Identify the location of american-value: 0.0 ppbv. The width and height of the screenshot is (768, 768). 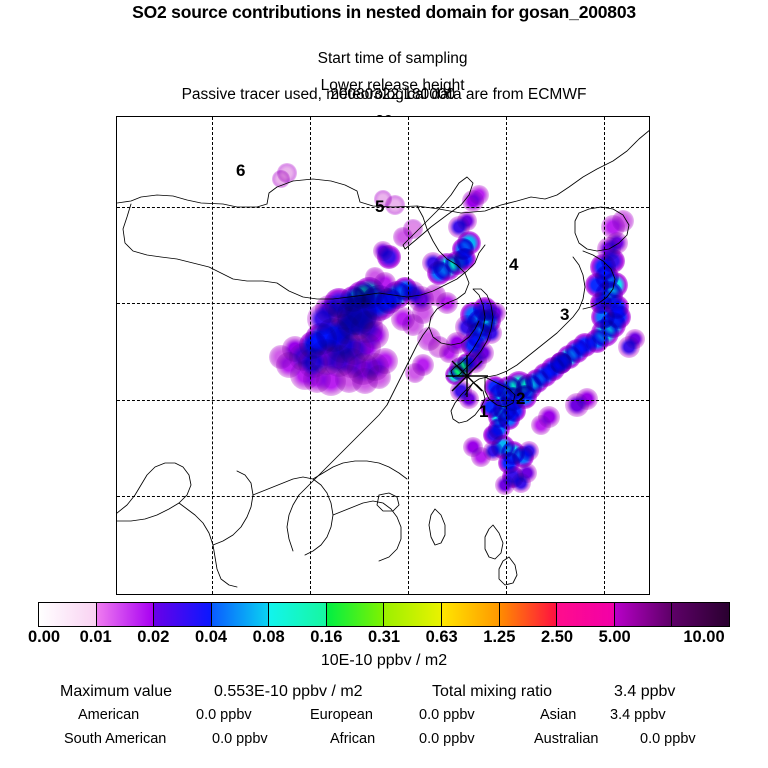
(224, 715).